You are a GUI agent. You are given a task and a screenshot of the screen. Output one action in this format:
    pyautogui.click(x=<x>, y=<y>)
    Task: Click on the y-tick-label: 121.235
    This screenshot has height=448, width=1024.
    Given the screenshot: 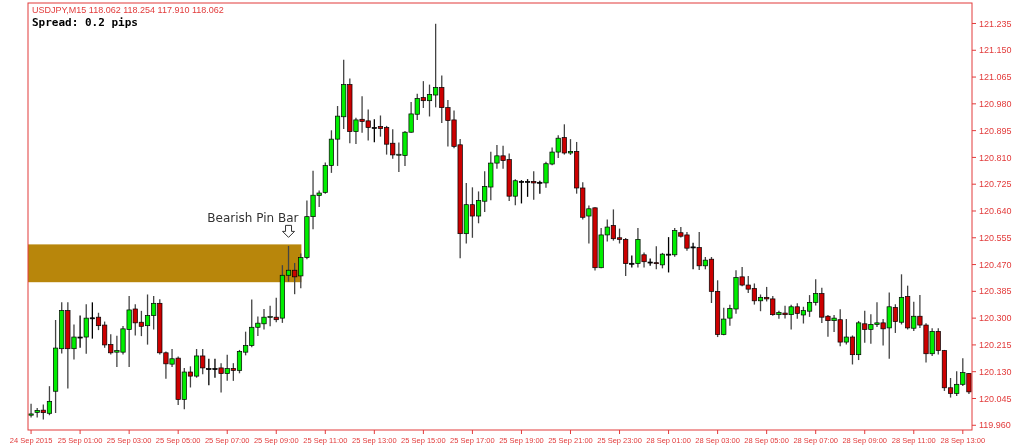 What is the action you would take?
    pyautogui.click(x=995, y=23)
    